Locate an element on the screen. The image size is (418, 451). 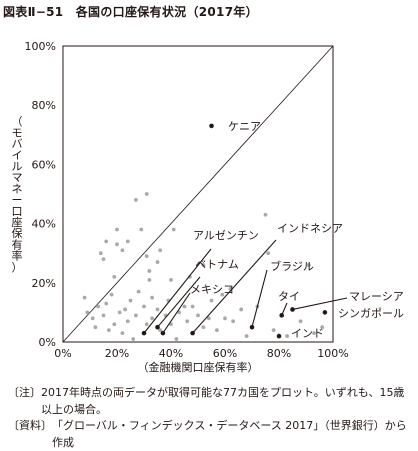
y-axis-label-char: ー is located at coordinates (17, 200).